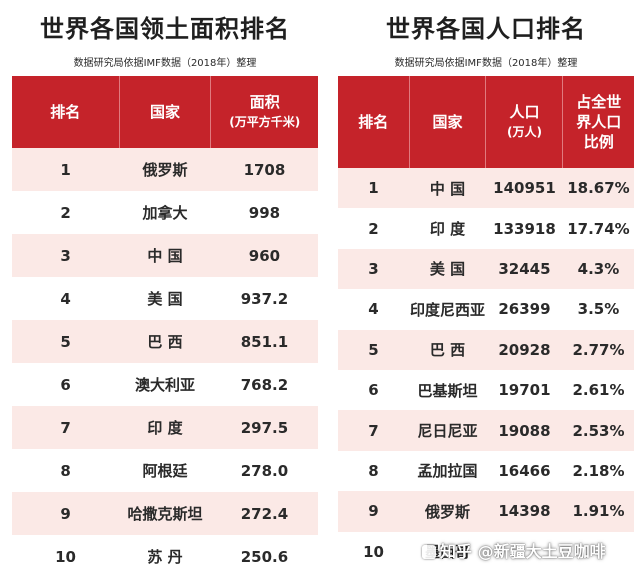 The height and width of the screenshot is (578, 640). I want to click on table-row: 9 俄罗斯 14398 1.91%, so click(486, 511).